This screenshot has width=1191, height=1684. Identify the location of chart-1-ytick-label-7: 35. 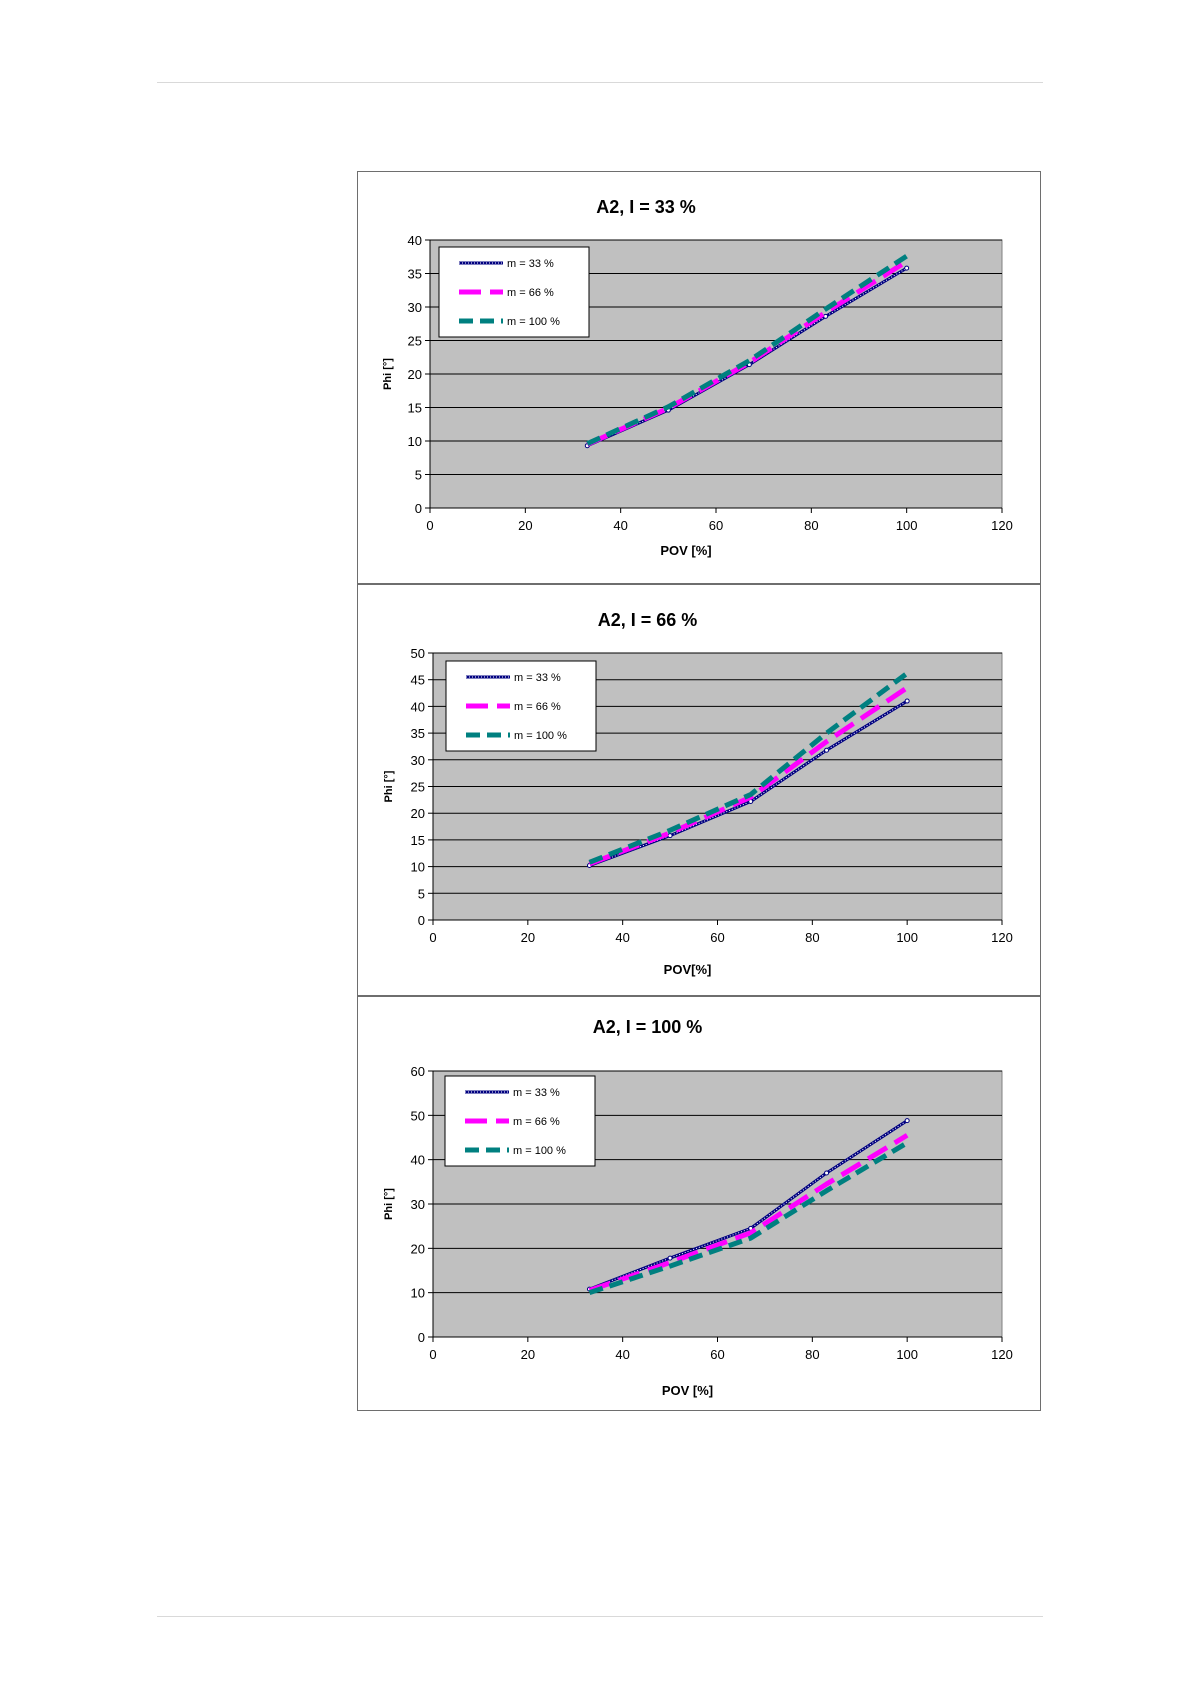
(415, 274).